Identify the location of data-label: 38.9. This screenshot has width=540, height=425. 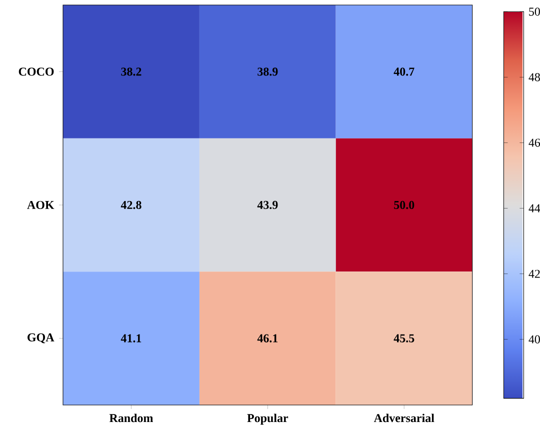
(268, 72).